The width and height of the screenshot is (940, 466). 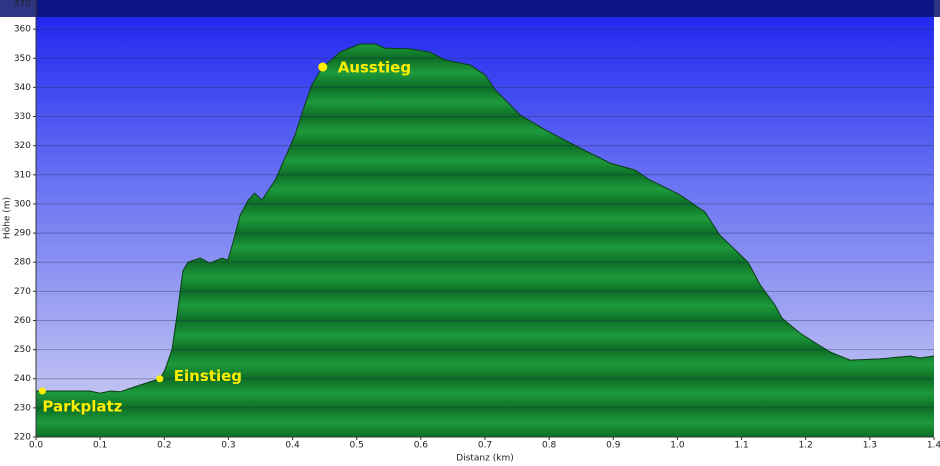 I want to click on x-axis-title: Distanz (km), so click(x=484, y=459).